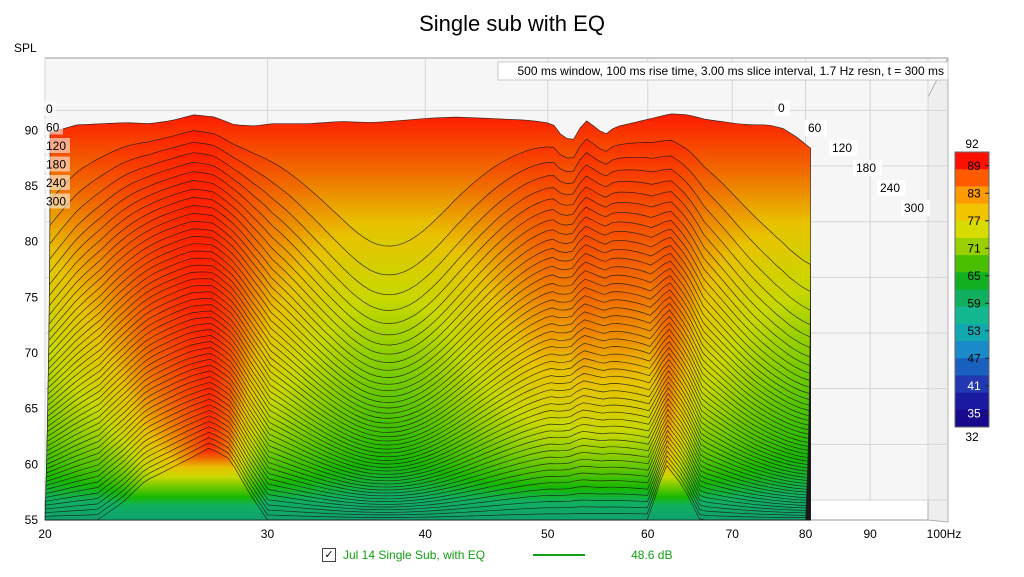  I want to click on colorbar-tick-label: 53, so click(974, 331).